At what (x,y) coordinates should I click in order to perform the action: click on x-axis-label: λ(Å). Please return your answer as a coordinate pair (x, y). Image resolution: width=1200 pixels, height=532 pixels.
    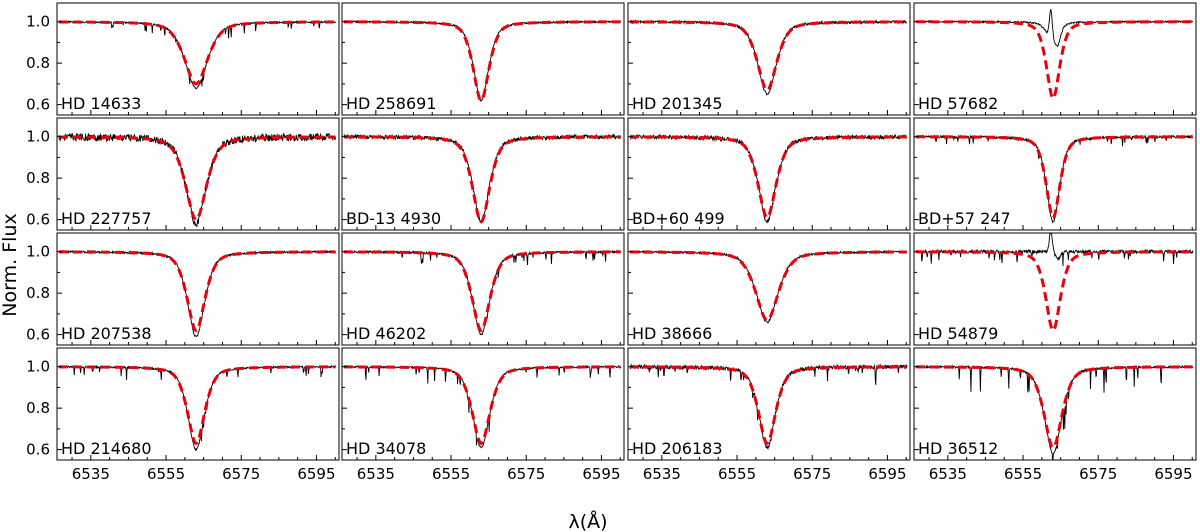
    Looking at the image, I should click on (587, 521).